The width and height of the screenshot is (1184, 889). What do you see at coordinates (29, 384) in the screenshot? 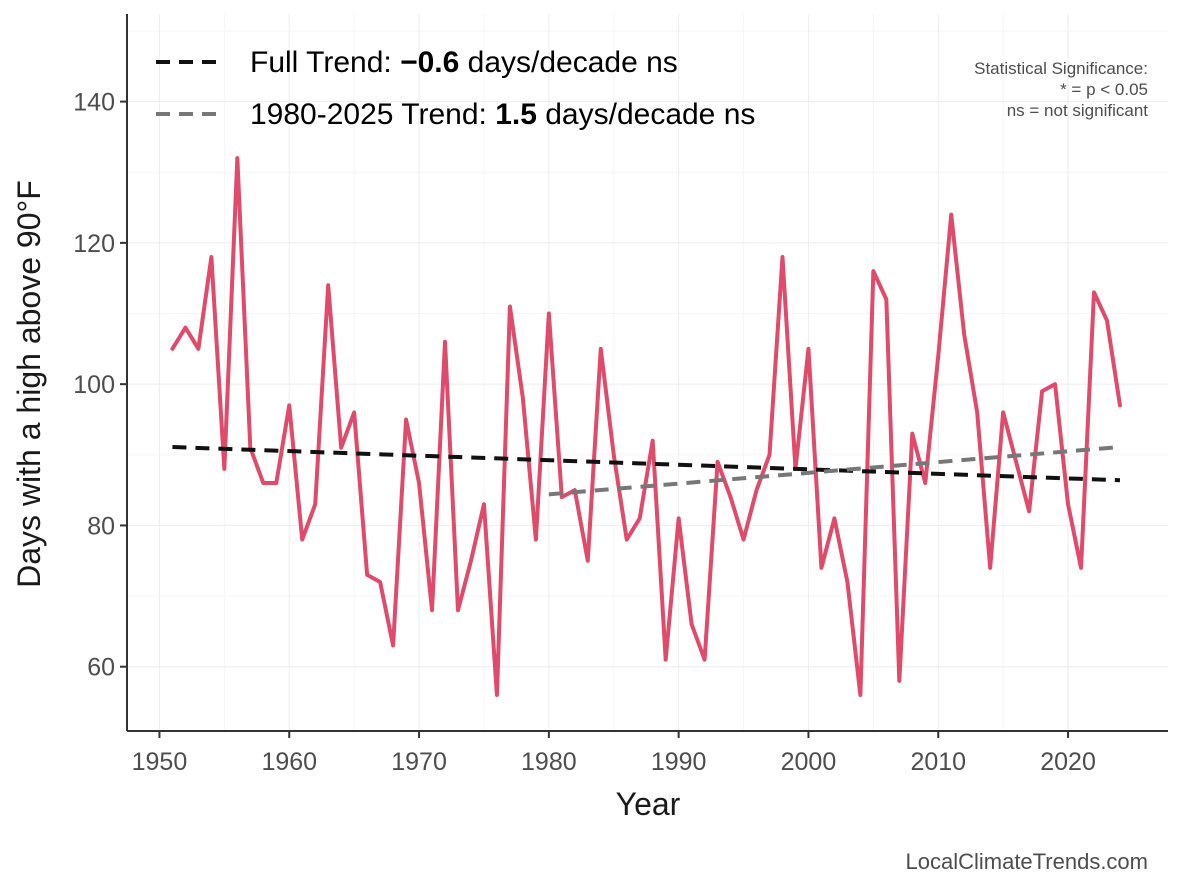
I see `y-axis-title: Days with a high above 90°F` at bounding box center [29, 384].